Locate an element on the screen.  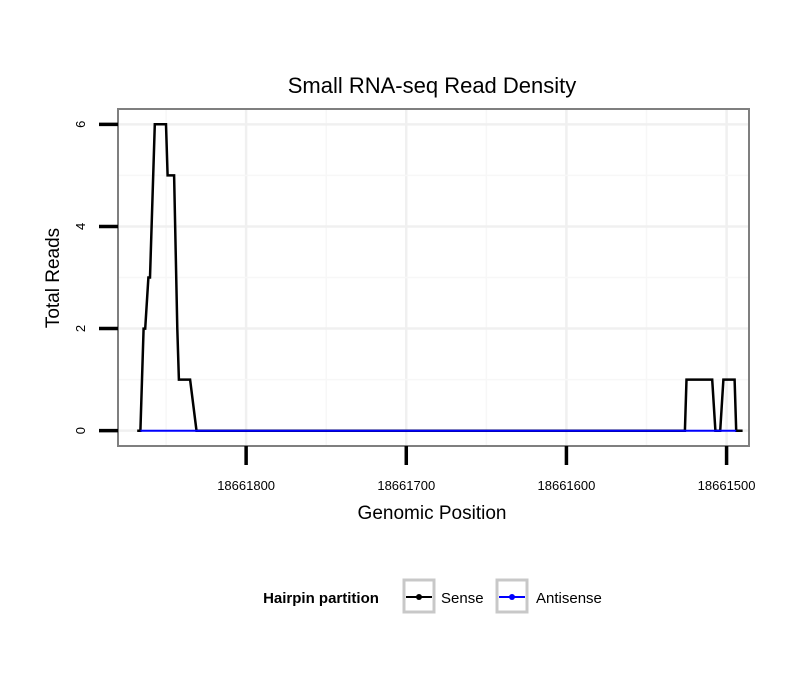
legend-point-antisense is located at coordinates (512, 597).